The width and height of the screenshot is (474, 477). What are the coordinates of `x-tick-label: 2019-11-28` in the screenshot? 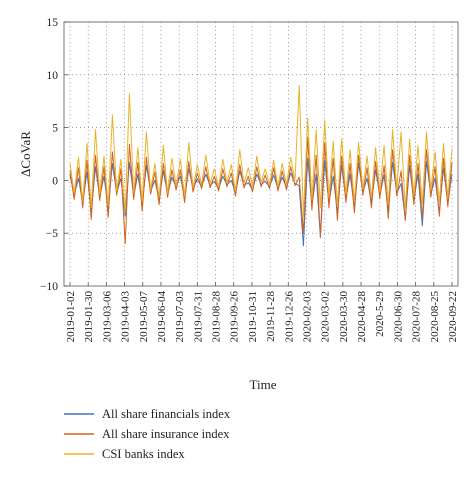 It's located at (271, 316).